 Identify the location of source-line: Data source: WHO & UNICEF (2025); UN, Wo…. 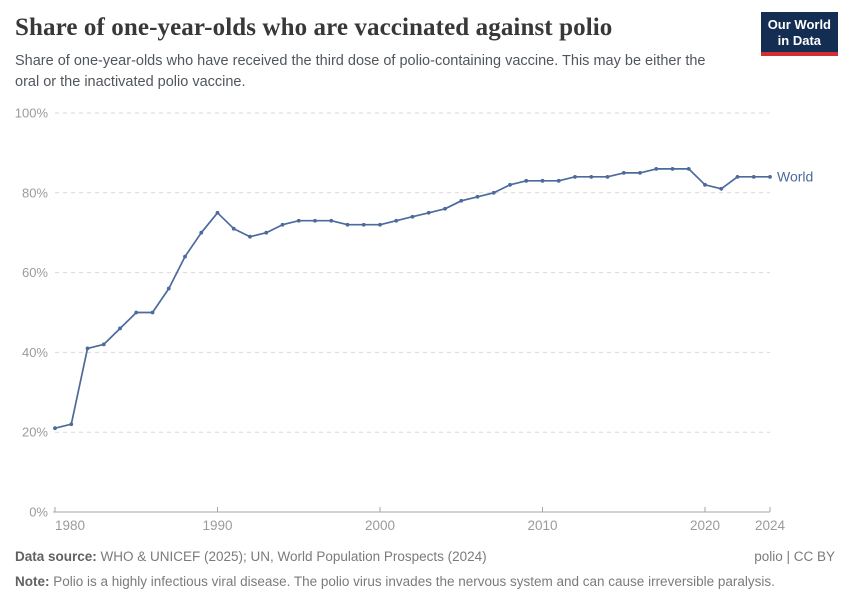
(251, 557).